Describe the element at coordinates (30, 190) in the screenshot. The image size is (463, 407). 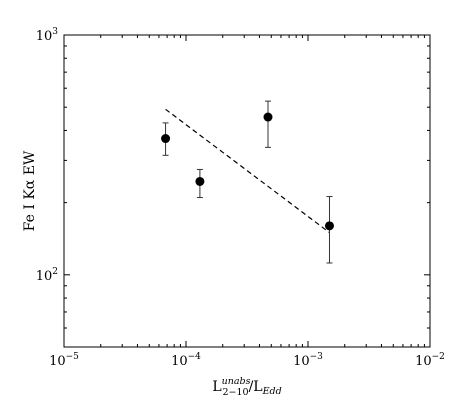
I see `y-axis-label: Fe I Kα EW` at that location.